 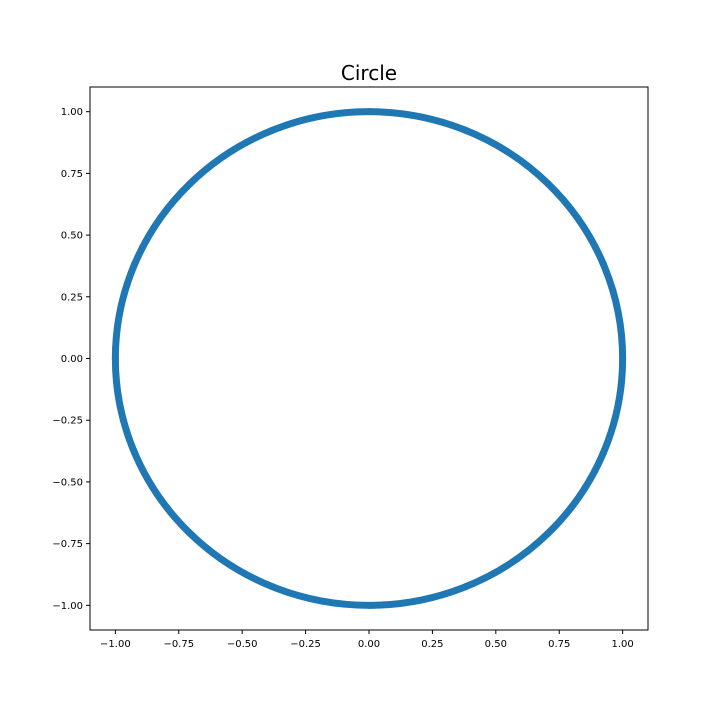 I want to click on y-tick-label: 0.25, so click(x=72, y=297).